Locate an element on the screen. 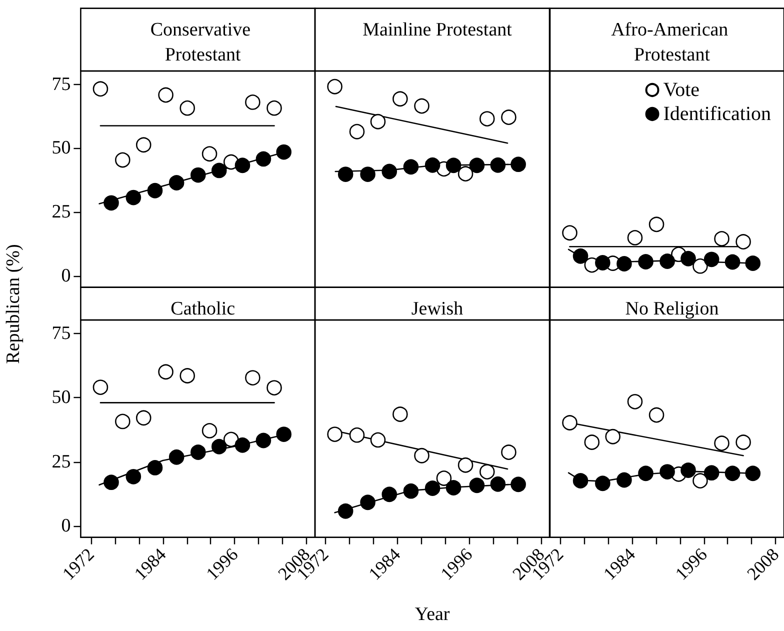 This screenshot has height=631, width=784. legend-label: Vote is located at coordinates (681, 90).